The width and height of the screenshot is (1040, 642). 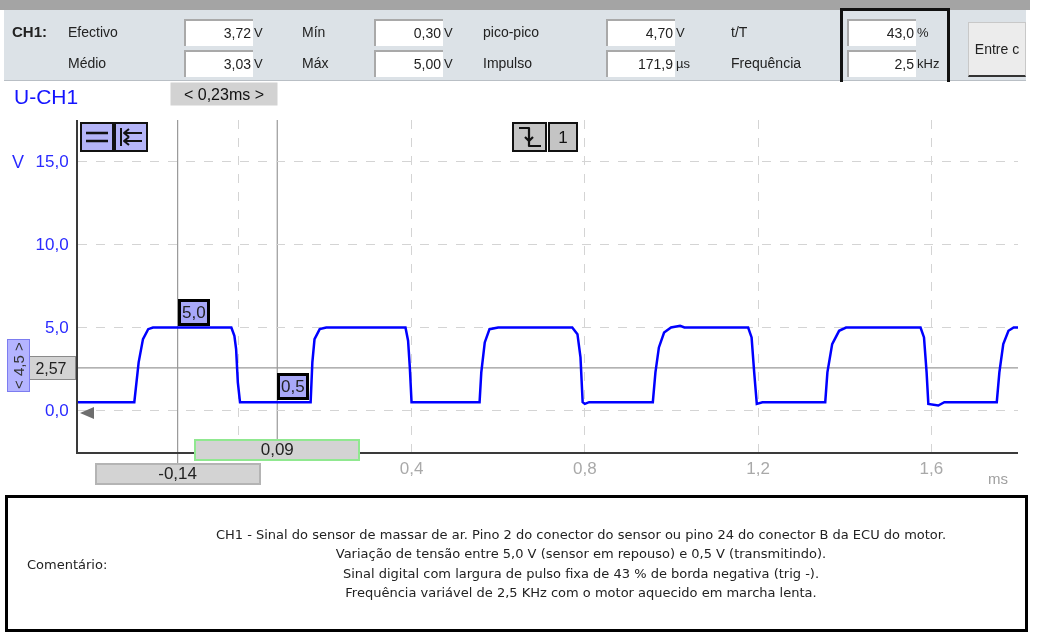 What do you see at coordinates (46, 97) in the screenshot?
I see `chart-title: U-CH1` at bounding box center [46, 97].